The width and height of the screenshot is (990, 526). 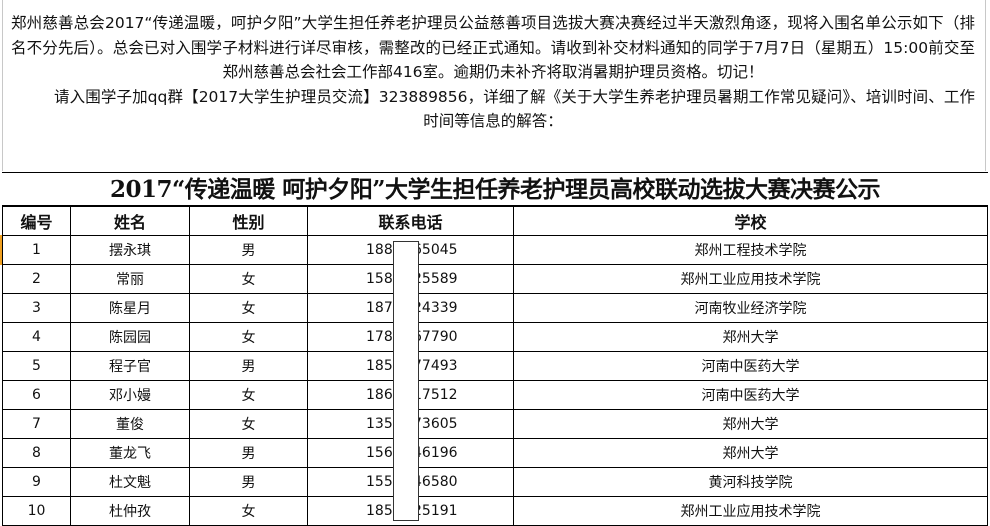 I want to click on column-header-number: 编号, so click(x=36, y=221).